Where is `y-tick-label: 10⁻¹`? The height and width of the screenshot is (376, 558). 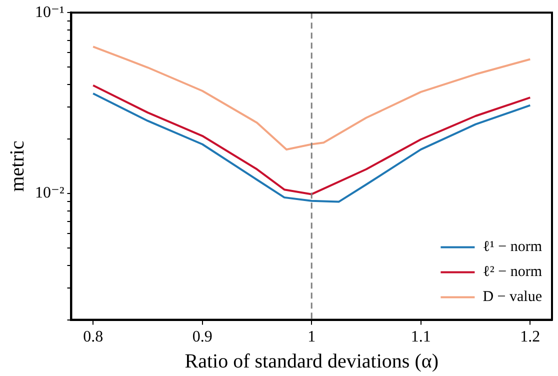
y-tick-label: 10⁻¹ is located at coordinates (49, 12).